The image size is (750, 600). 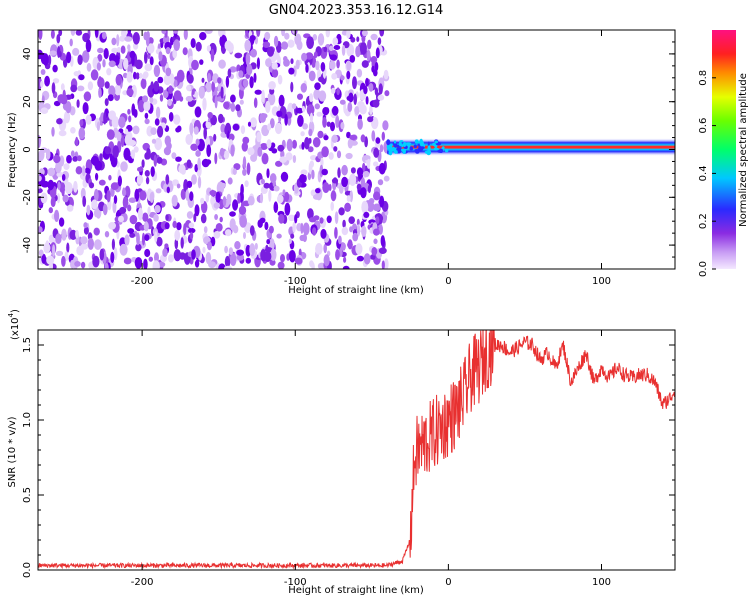 I want to click on colorbar-tick-label: 0.8, so click(x=703, y=78).